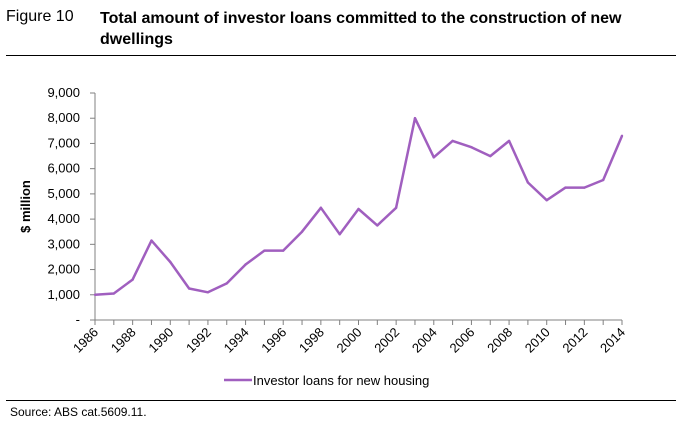 Image resolution: width=683 pixels, height=448 pixels. Describe the element at coordinates (63, 168) in the screenshot. I see `y-tick-label: 6,000` at that location.